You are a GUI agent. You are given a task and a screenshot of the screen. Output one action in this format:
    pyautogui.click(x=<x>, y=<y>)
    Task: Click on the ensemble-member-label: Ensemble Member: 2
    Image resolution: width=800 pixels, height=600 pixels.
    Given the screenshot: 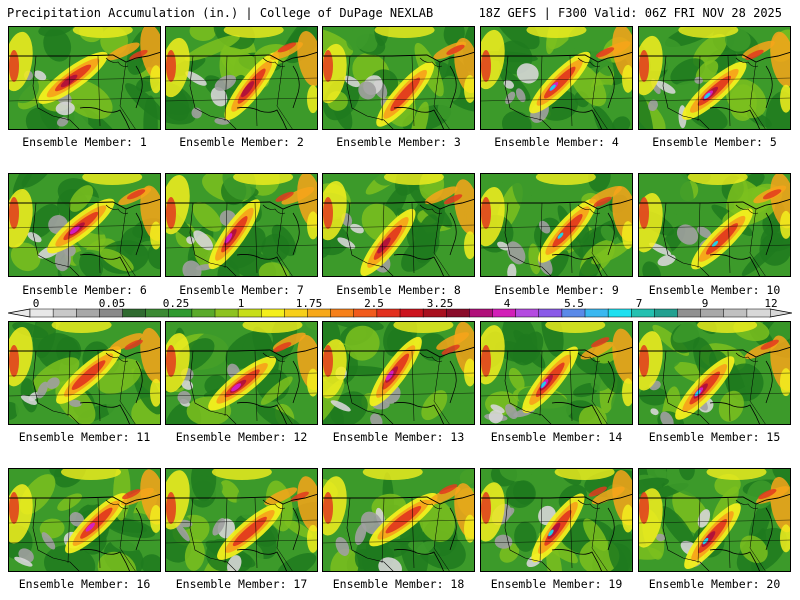 What is the action you would take?
    pyautogui.click(x=241, y=142)
    